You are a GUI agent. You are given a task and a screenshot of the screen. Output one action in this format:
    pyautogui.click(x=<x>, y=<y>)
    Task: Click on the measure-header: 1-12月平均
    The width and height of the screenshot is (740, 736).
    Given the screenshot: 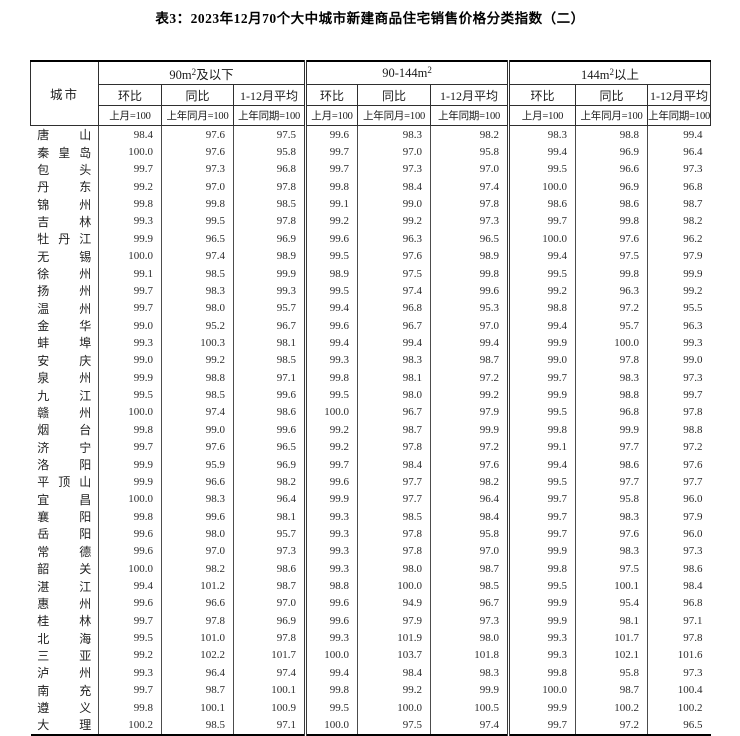 What is the action you would take?
    pyautogui.click(x=470, y=95)
    